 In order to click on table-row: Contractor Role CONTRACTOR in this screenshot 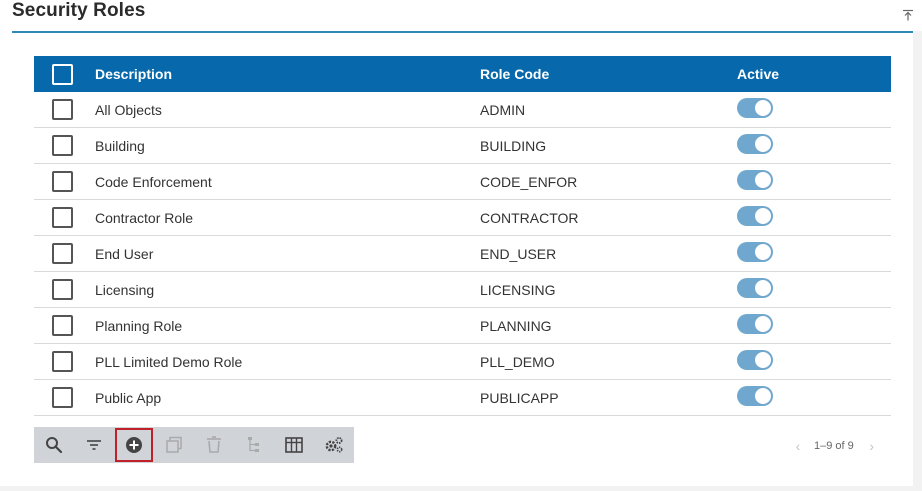, I will do `click(462, 218)`.